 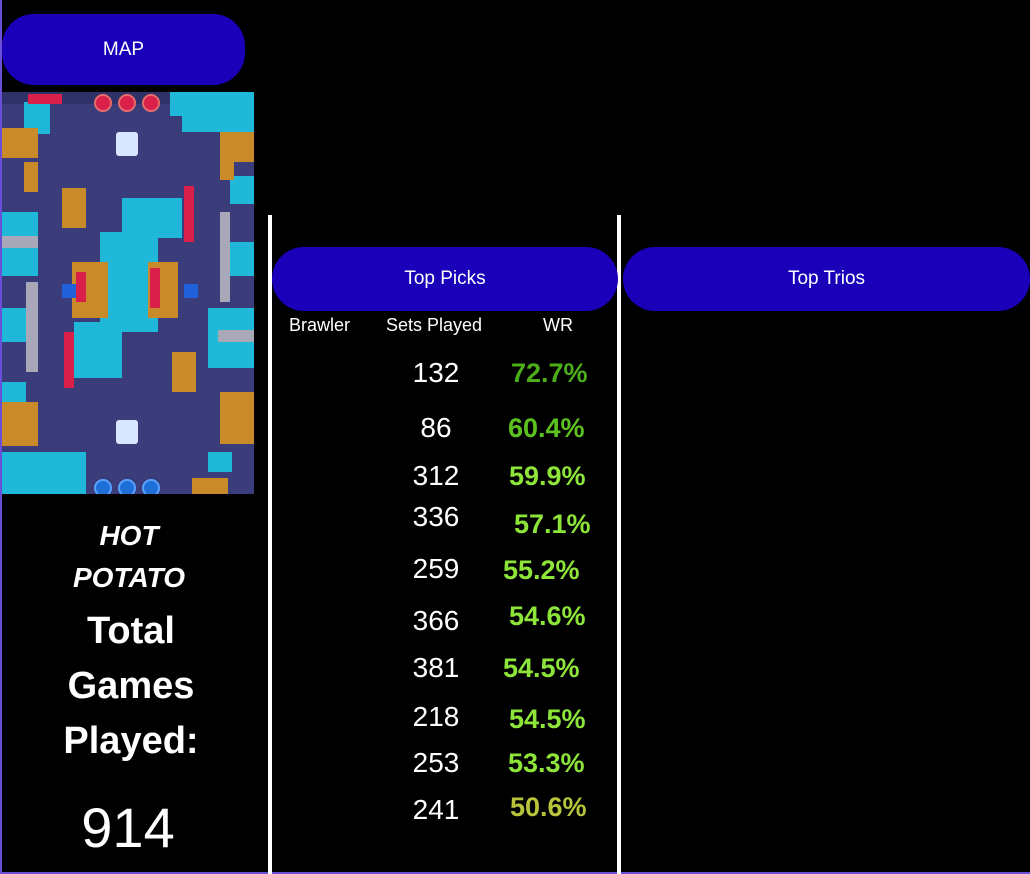 What do you see at coordinates (434, 325) in the screenshot?
I see `column-header-sets-played: Sets Played` at bounding box center [434, 325].